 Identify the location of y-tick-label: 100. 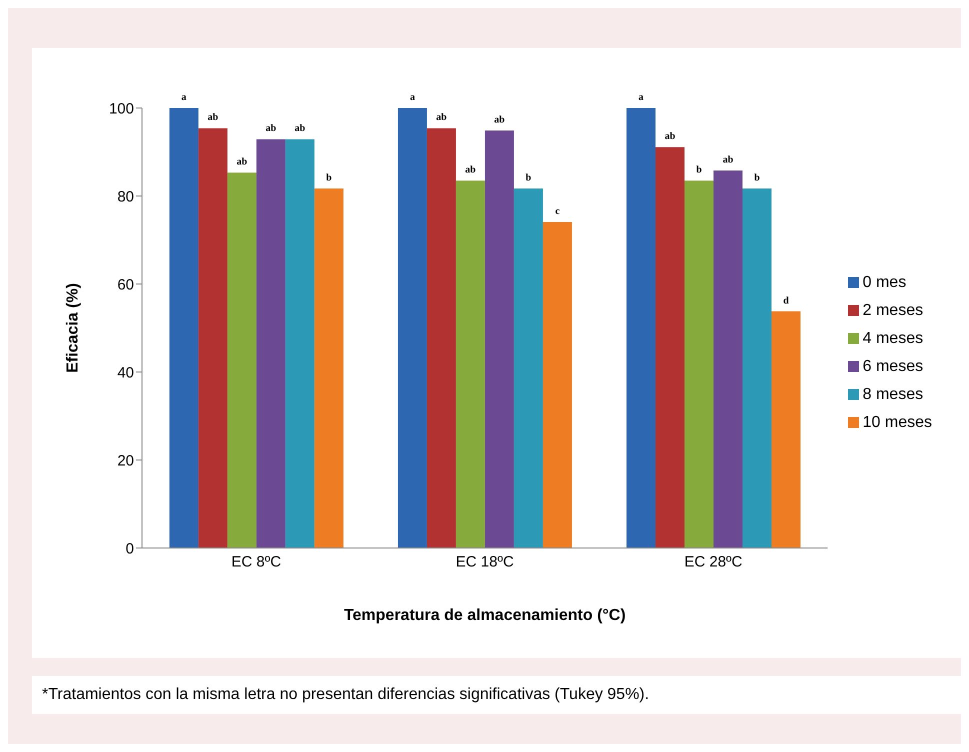
(121, 109).